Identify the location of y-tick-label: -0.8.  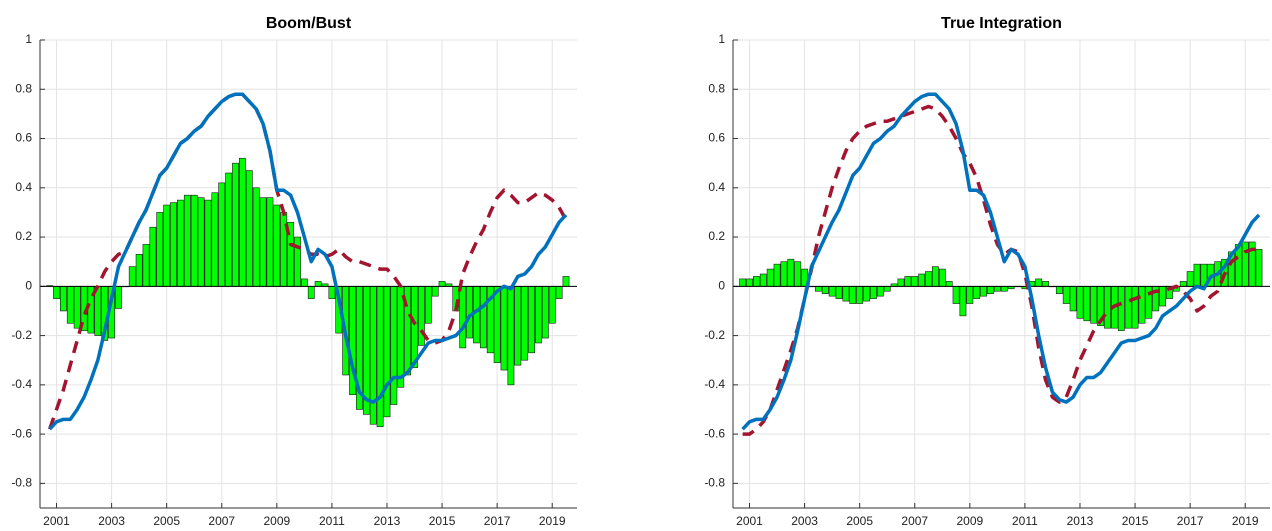
(21, 483).